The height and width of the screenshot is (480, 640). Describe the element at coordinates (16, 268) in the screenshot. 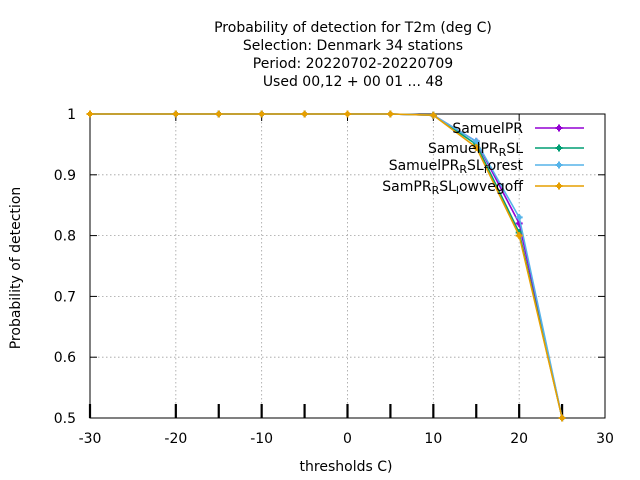

I see `y-axis-label: Probability of detection` at that location.